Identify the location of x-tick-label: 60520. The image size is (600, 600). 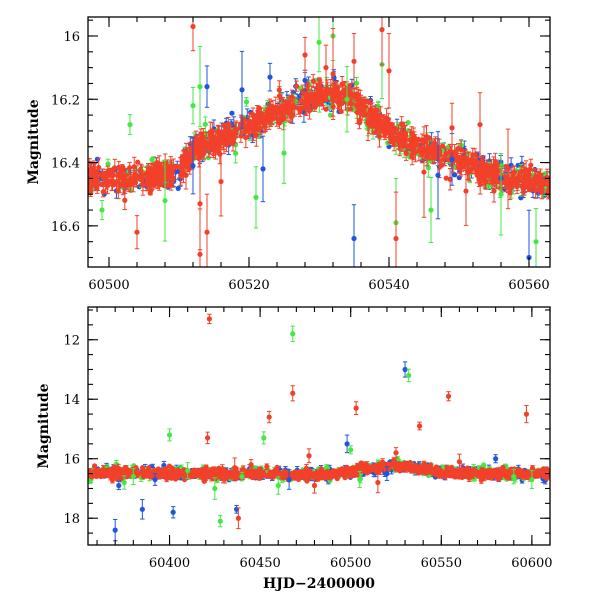
(248, 285).